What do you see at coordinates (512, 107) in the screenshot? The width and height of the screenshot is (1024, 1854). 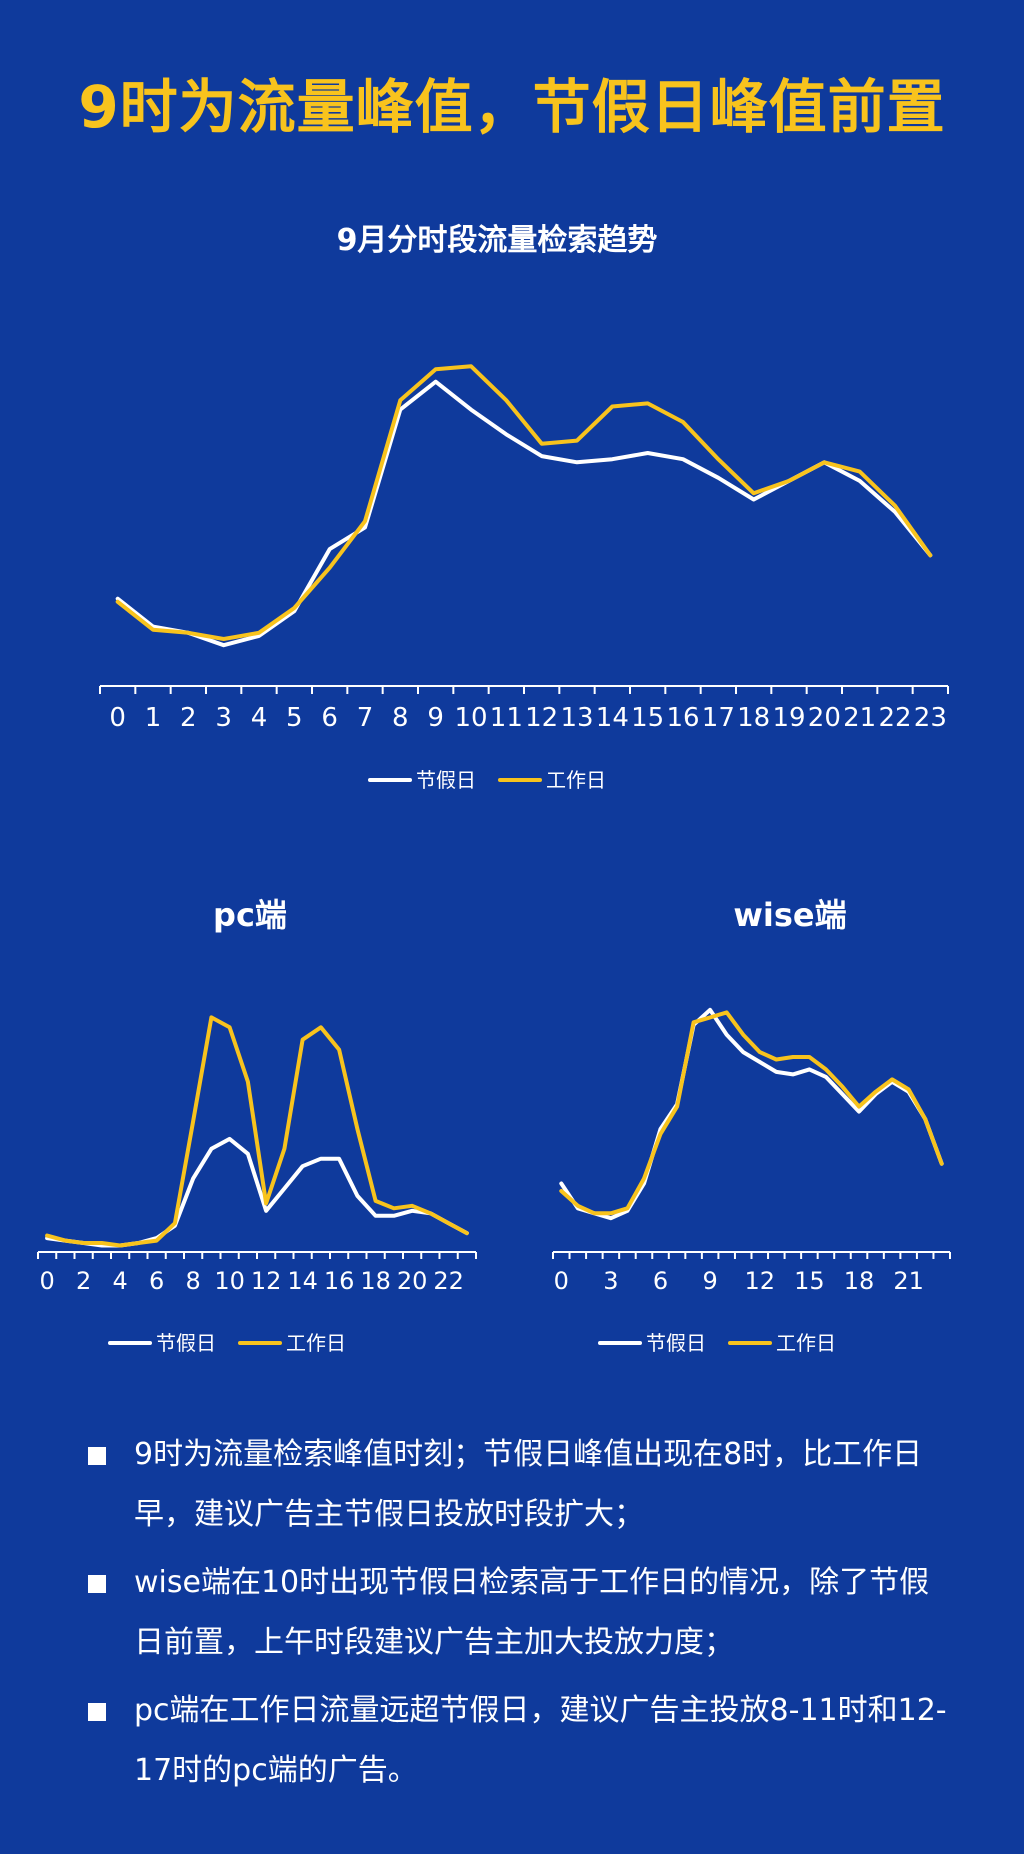 I see `headline: 9时为流量峰值，节假日峰值前置` at bounding box center [512, 107].